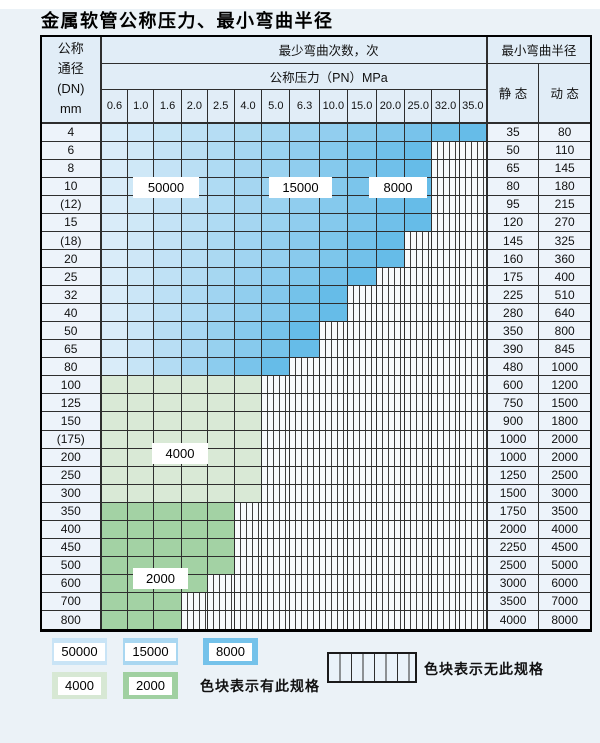 The height and width of the screenshot is (743, 600). Describe the element at coordinates (150, 685) in the screenshot. I see `legend-swatch-2000: 2000` at that location.